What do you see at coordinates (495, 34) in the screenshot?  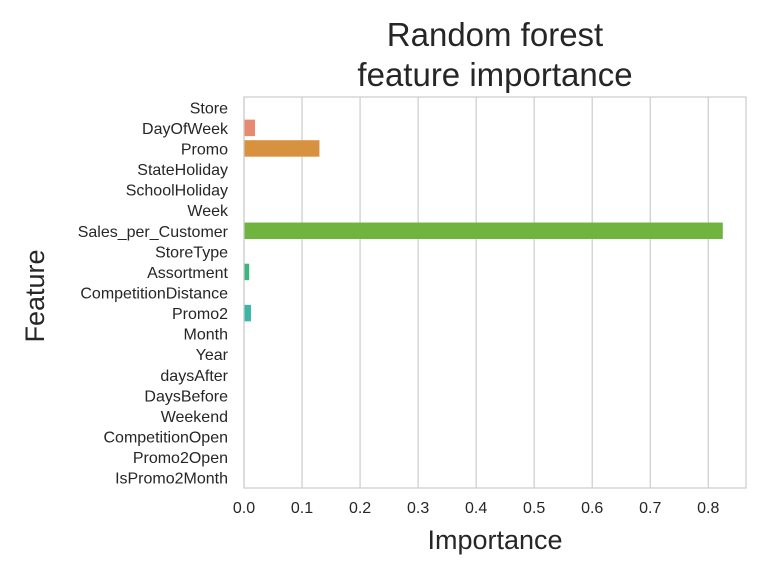 I see `chart-title-line-1: Random forest` at bounding box center [495, 34].